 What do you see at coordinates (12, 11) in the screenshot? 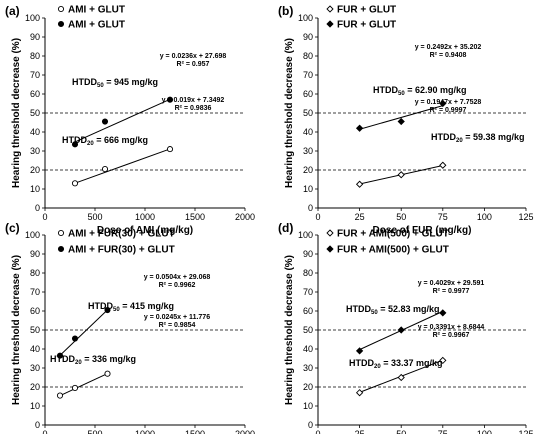
I see `panel-label: (a)` at bounding box center [12, 11].